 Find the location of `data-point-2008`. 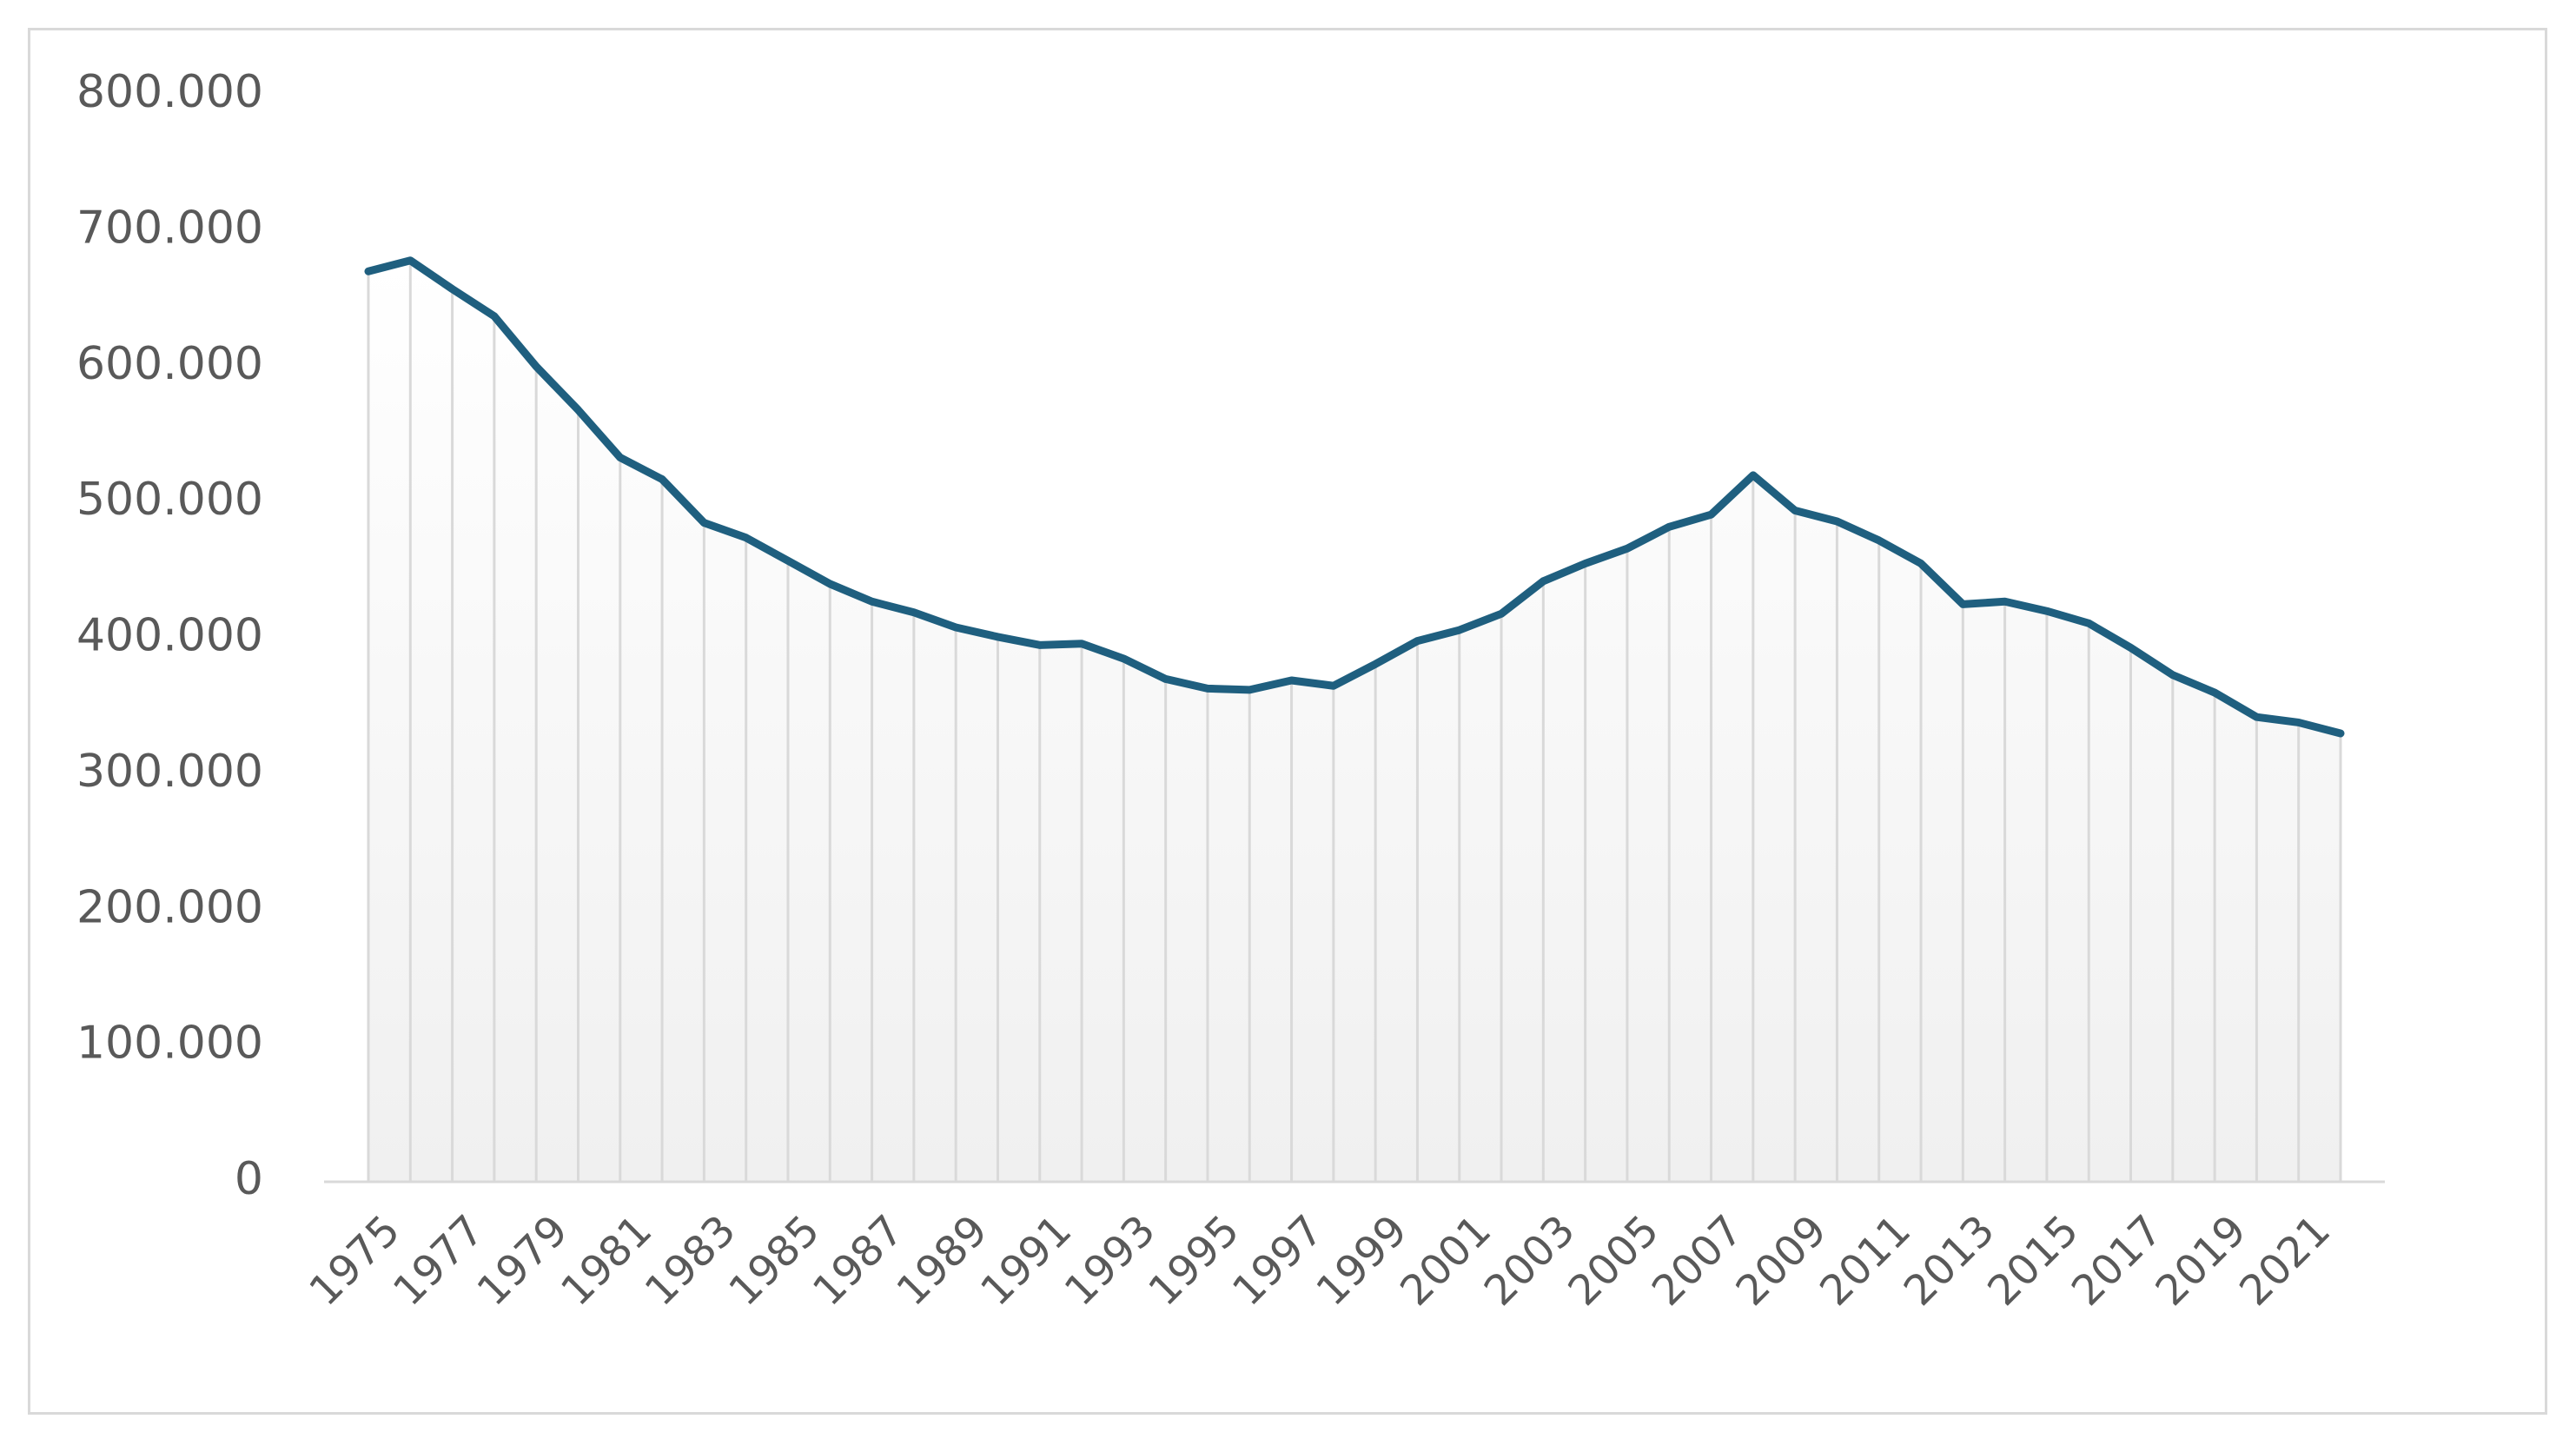

data-point-2008 is located at coordinates (1753, 475).